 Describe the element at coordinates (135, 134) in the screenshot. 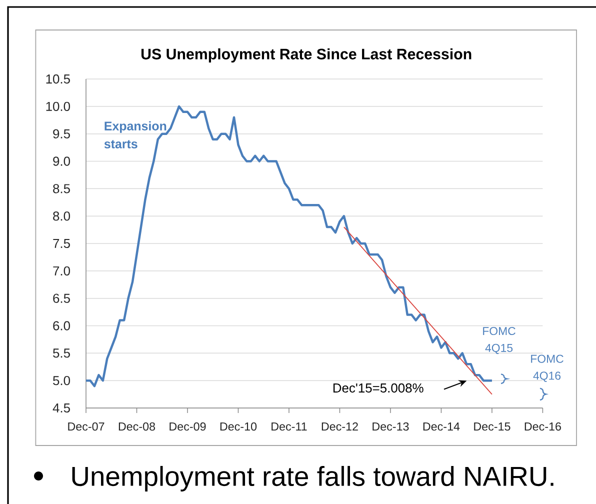

I see `annotation: Expansion starts` at that location.